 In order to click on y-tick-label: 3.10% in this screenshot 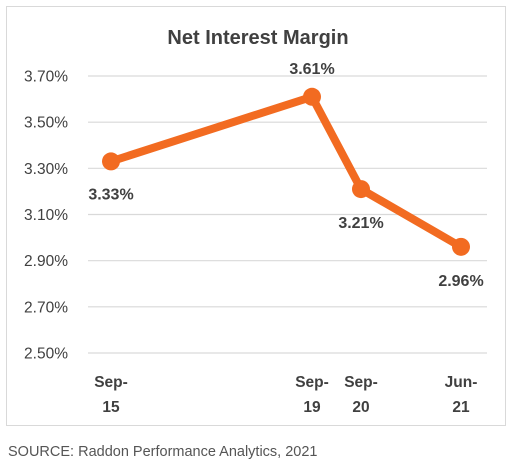, I will do `click(46, 215)`.